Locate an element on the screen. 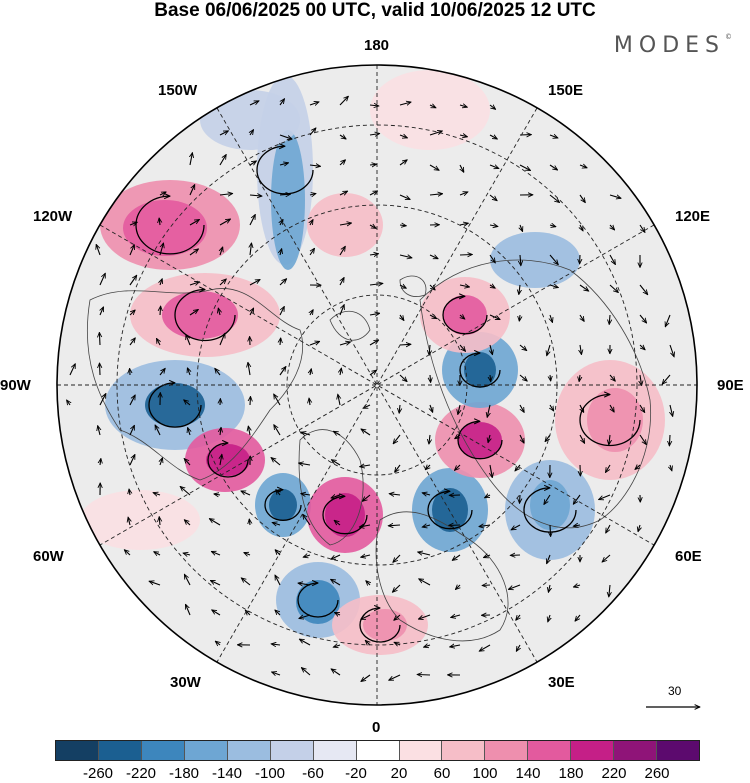 The width and height of the screenshot is (750, 783). colorbar-swatch is located at coordinates (464, 750).